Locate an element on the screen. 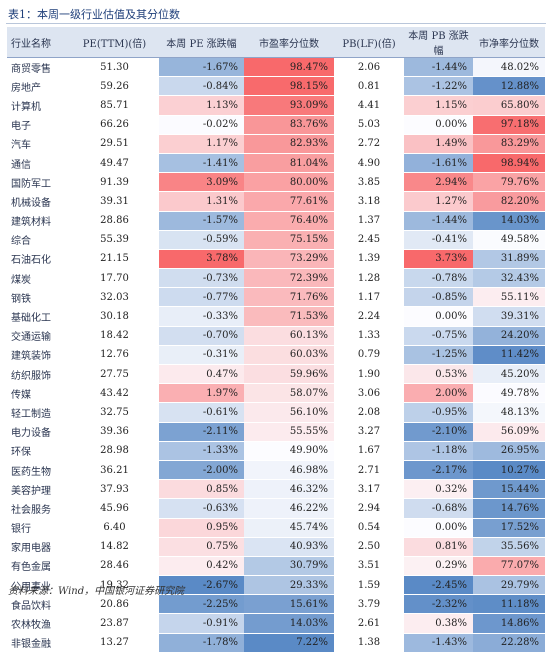 This screenshot has width=550, height=653. pb-value-cell: 1.90 is located at coordinates (369, 374).